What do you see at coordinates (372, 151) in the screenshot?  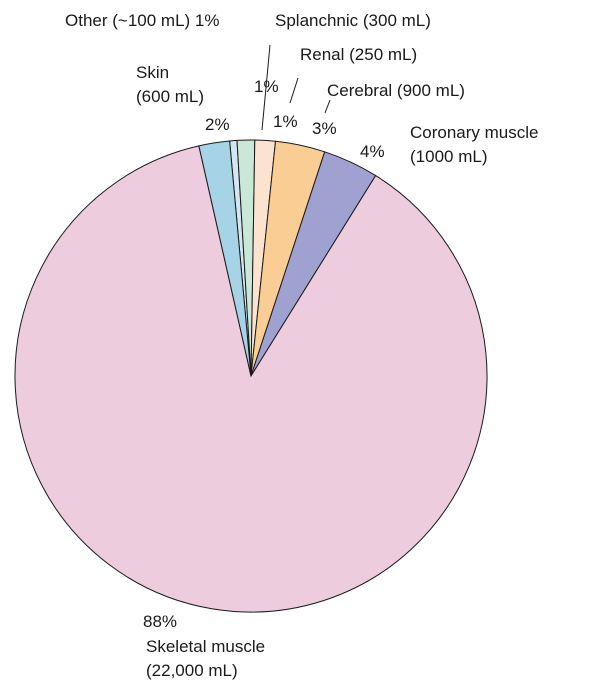 I see `label-coronary-percent: 4%` at bounding box center [372, 151].